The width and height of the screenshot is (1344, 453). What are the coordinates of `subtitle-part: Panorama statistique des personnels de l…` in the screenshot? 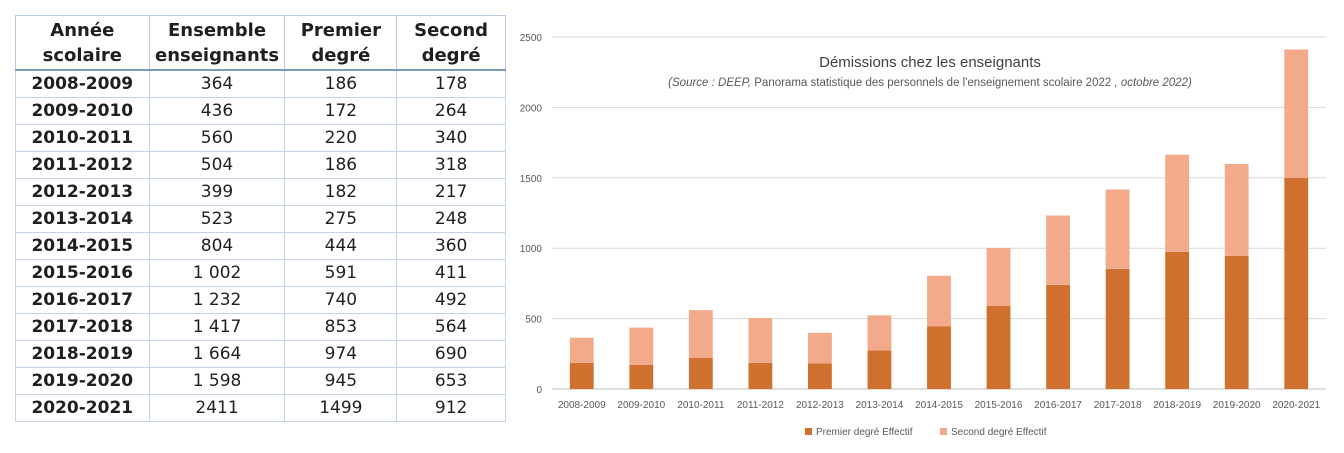 It's located at (932, 83).